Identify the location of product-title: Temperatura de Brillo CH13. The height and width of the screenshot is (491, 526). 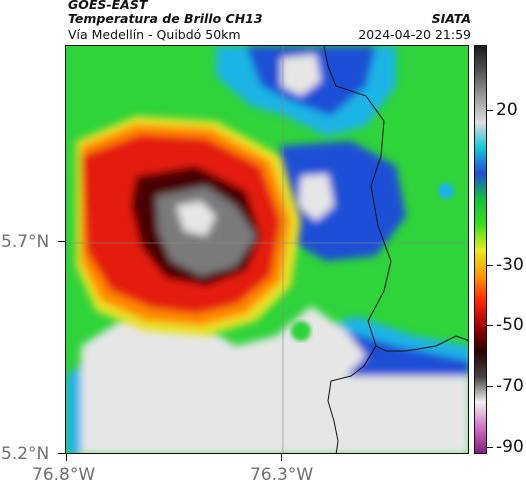
(165, 18).